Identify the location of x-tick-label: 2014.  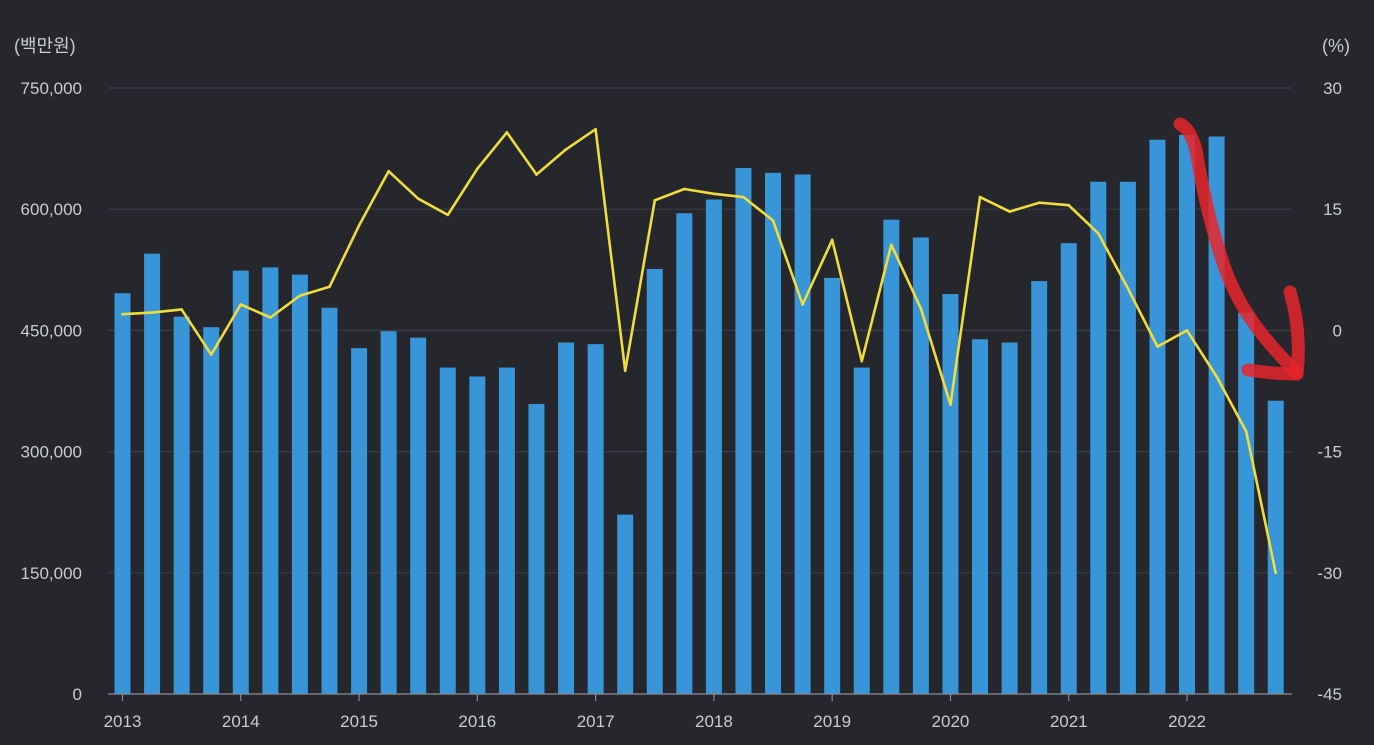
(241, 721).